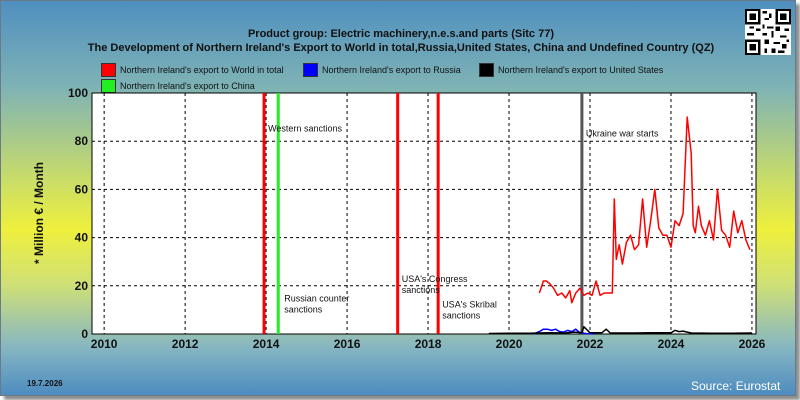  I want to click on x-tick-label: 2012, so click(185, 344).